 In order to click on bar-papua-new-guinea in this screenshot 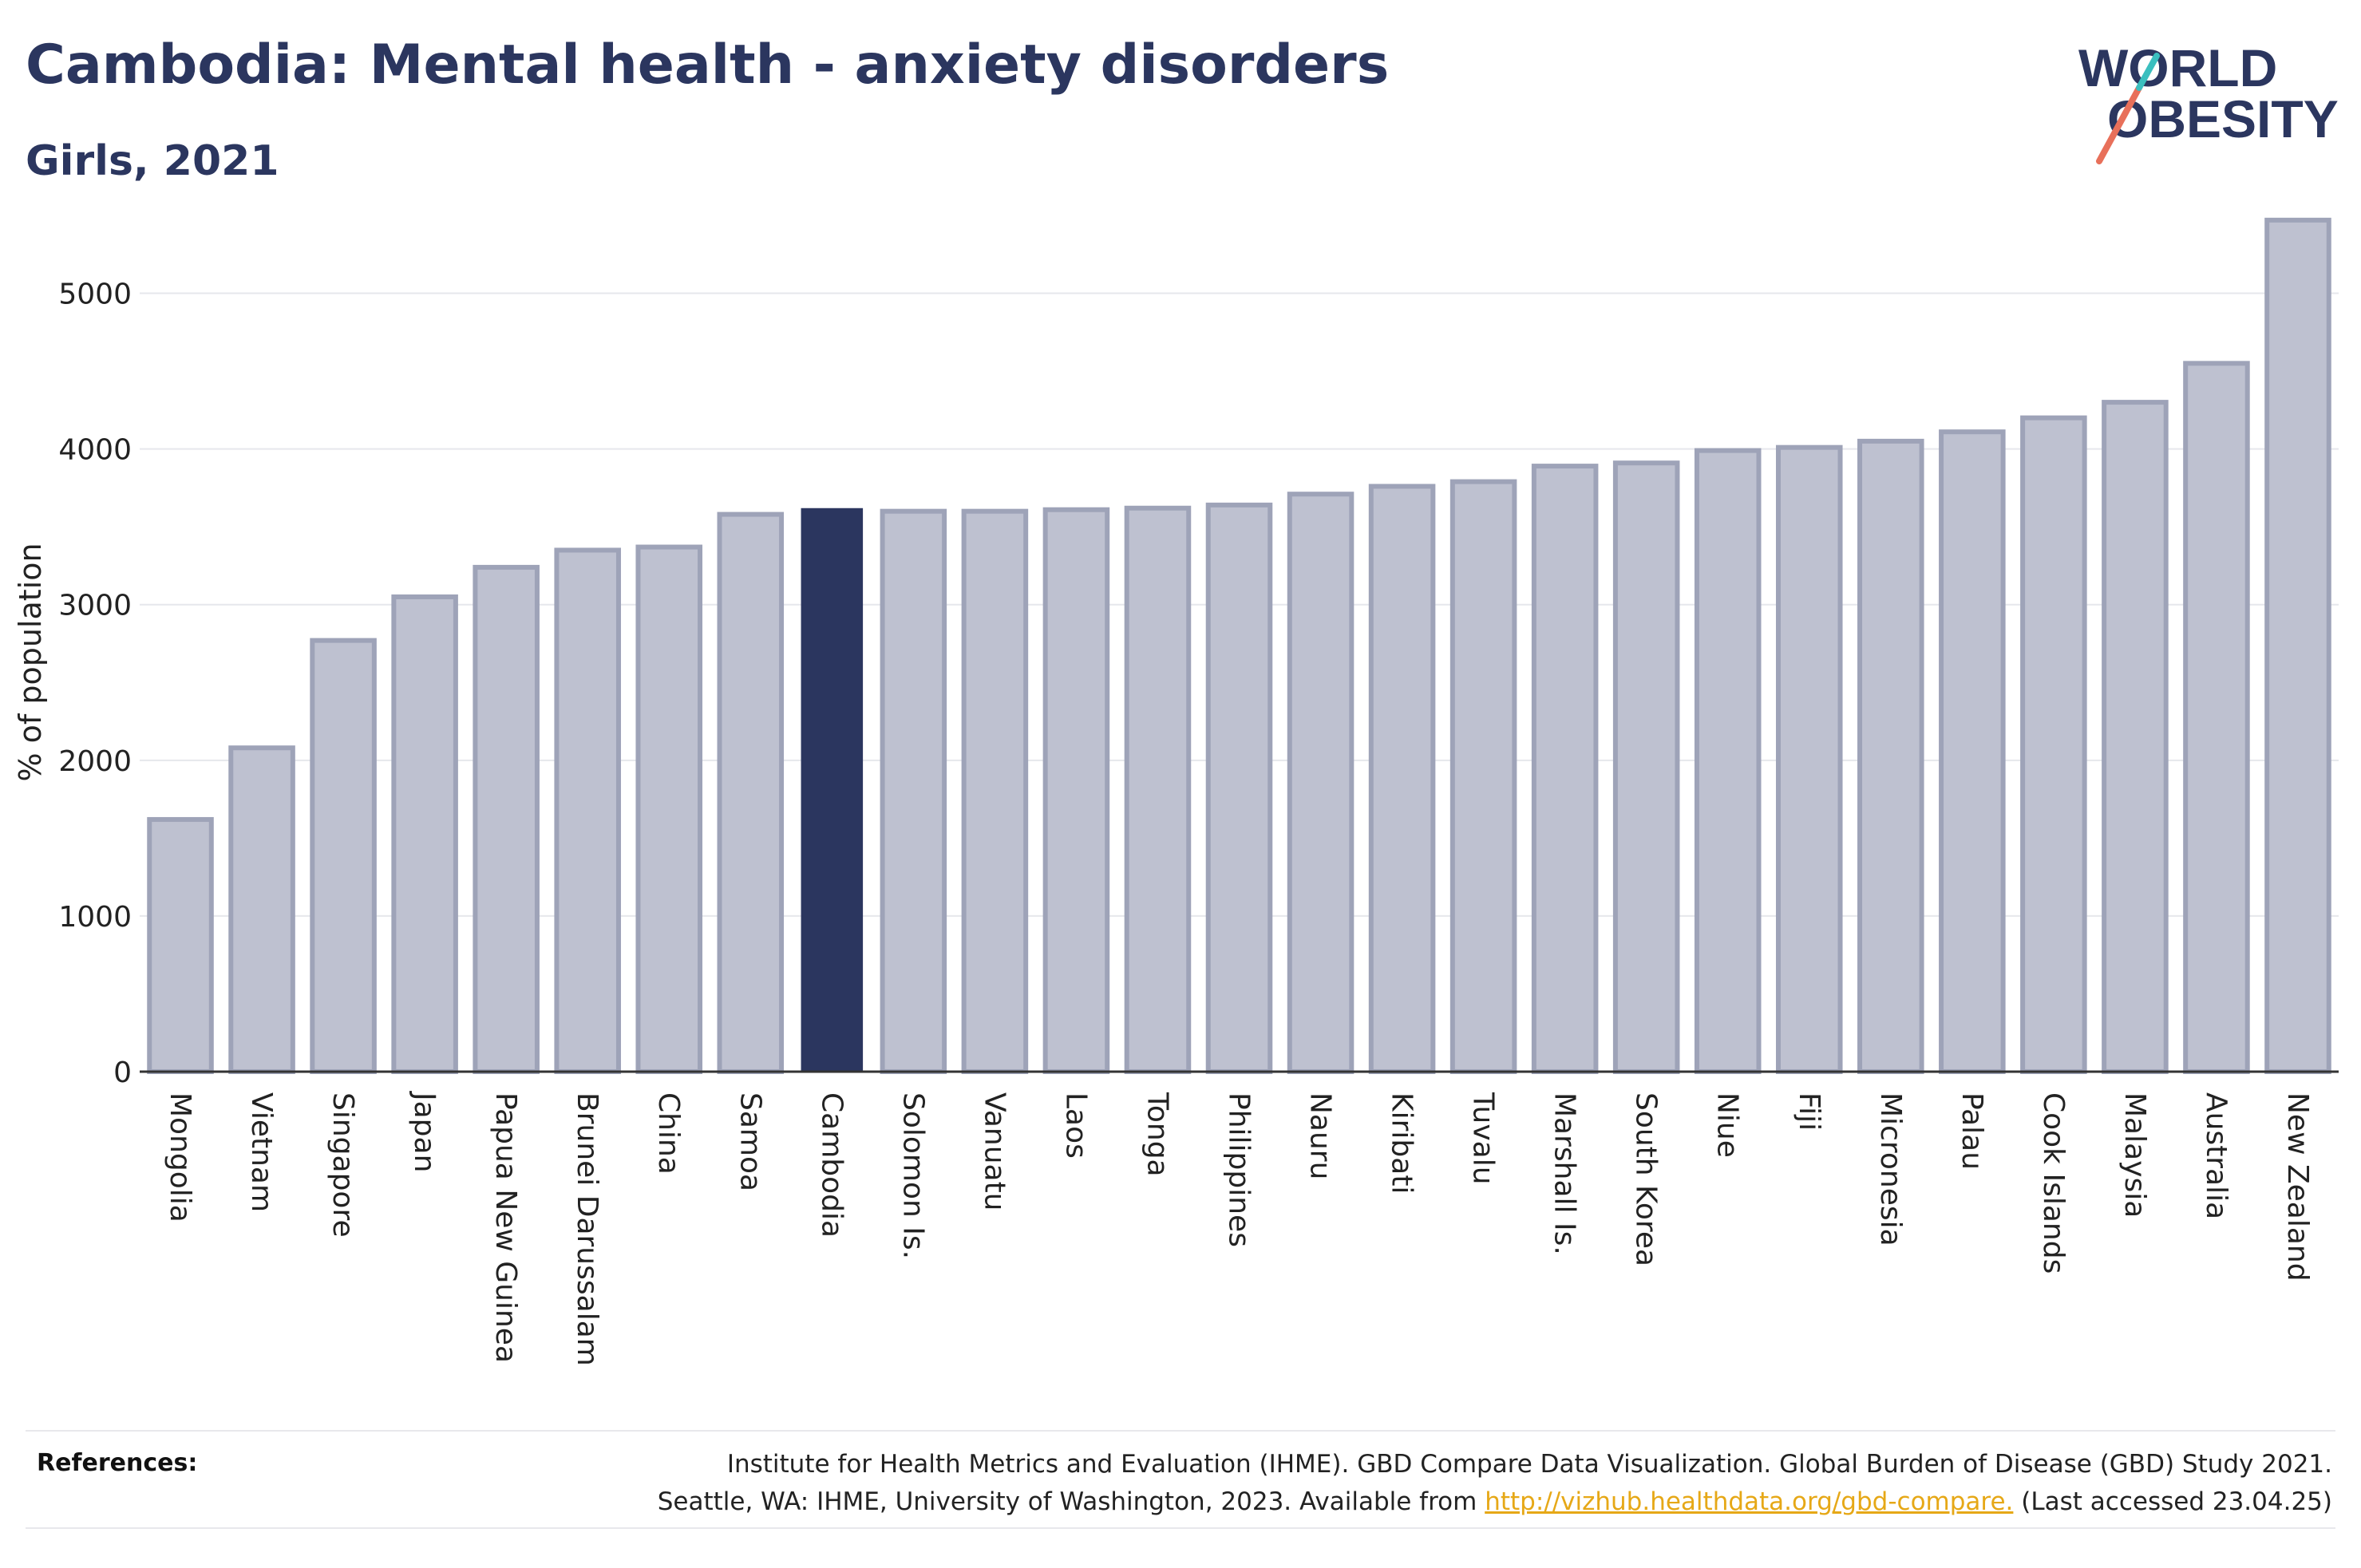, I will do `click(506, 819)`.